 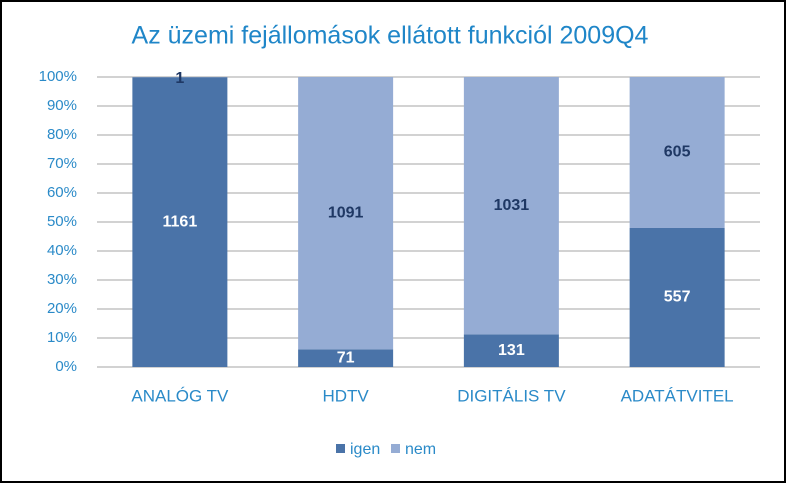 I want to click on y-tick-label: 80%, so click(x=62, y=134).